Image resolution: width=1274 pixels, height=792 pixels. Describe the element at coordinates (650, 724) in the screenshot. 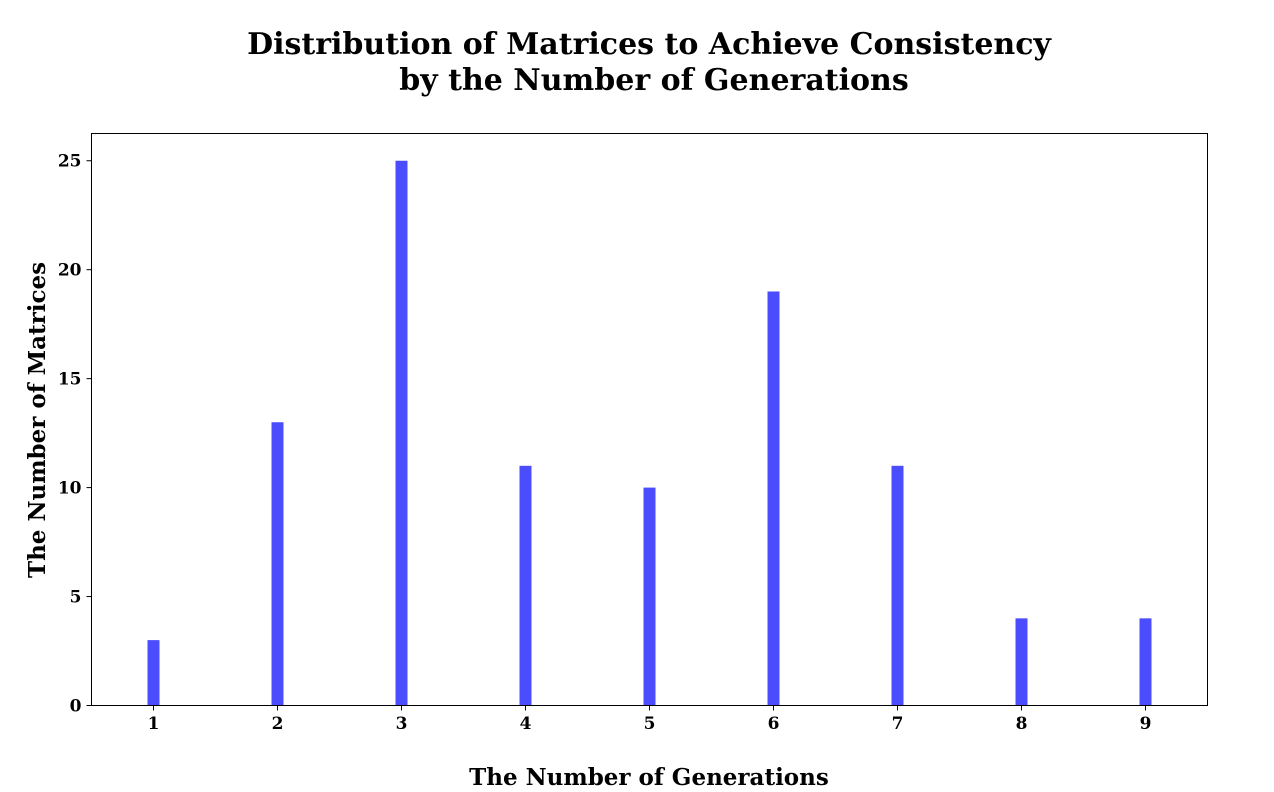

I see `x-tick-label: 5` at that location.